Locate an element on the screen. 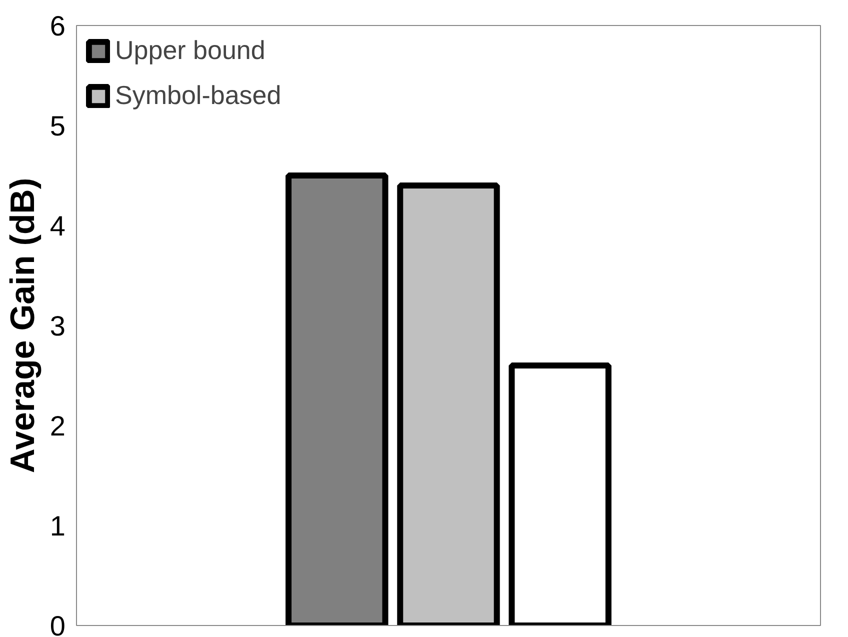 The height and width of the screenshot is (637, 848). y-tick-label: 0 is located at coordinates (58, 623).